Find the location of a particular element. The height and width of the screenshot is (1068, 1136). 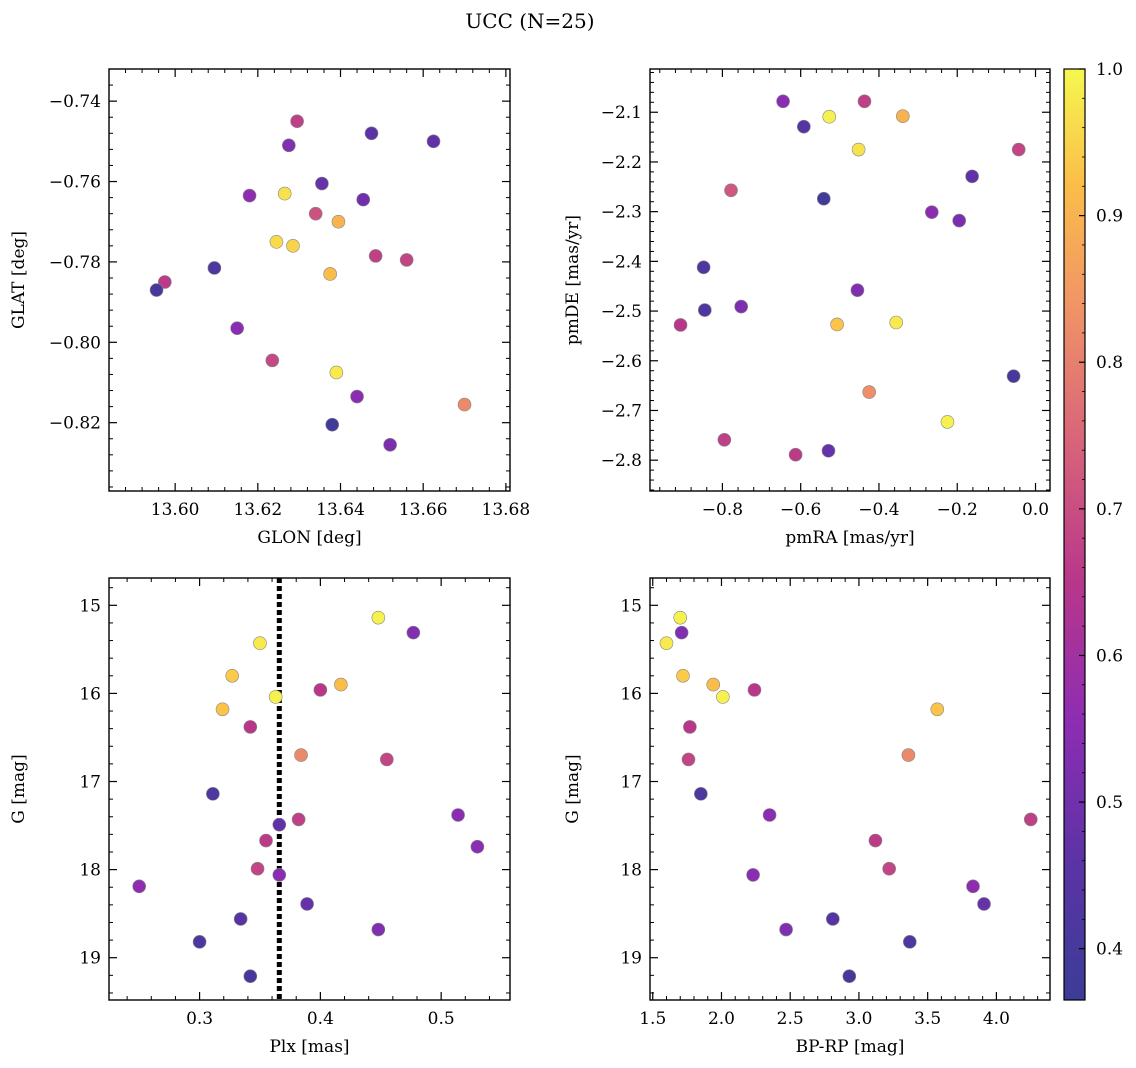

y-tick-label: 16 is located at coordinates (631, 694).